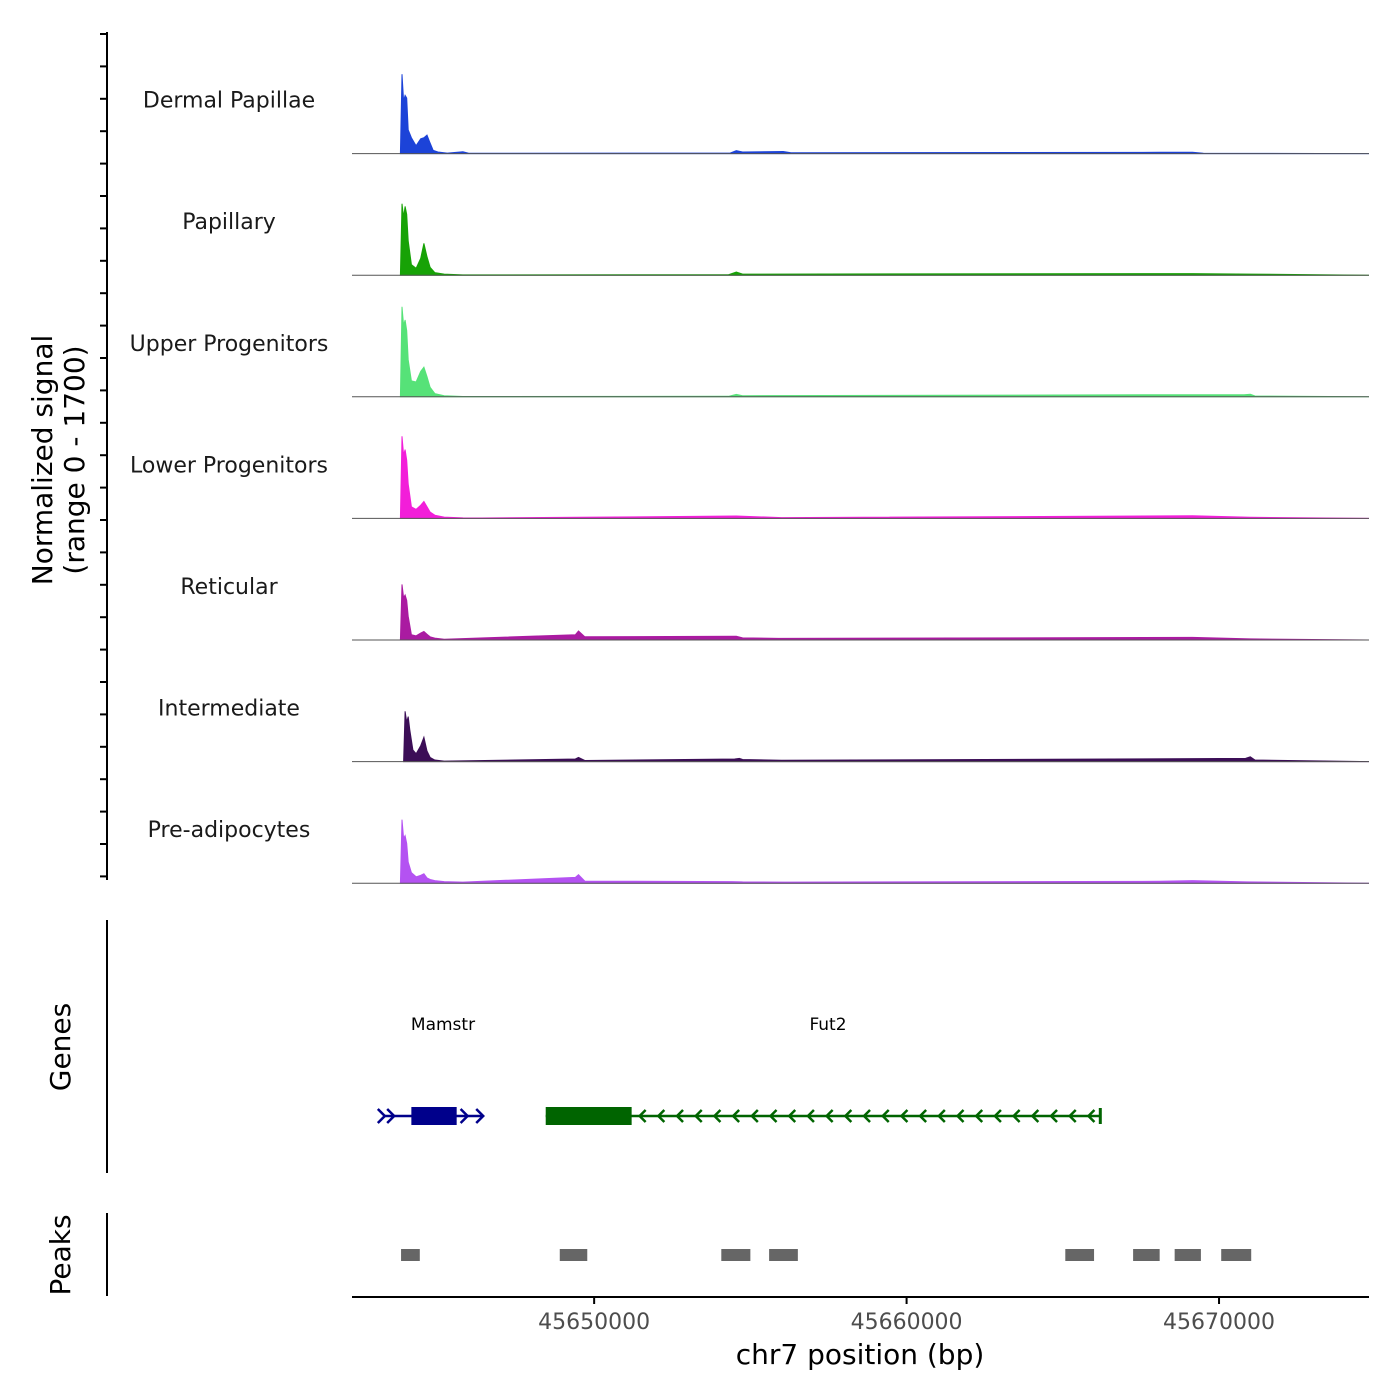  I want to click on track-papillary: Papillary, so click(776, 239).